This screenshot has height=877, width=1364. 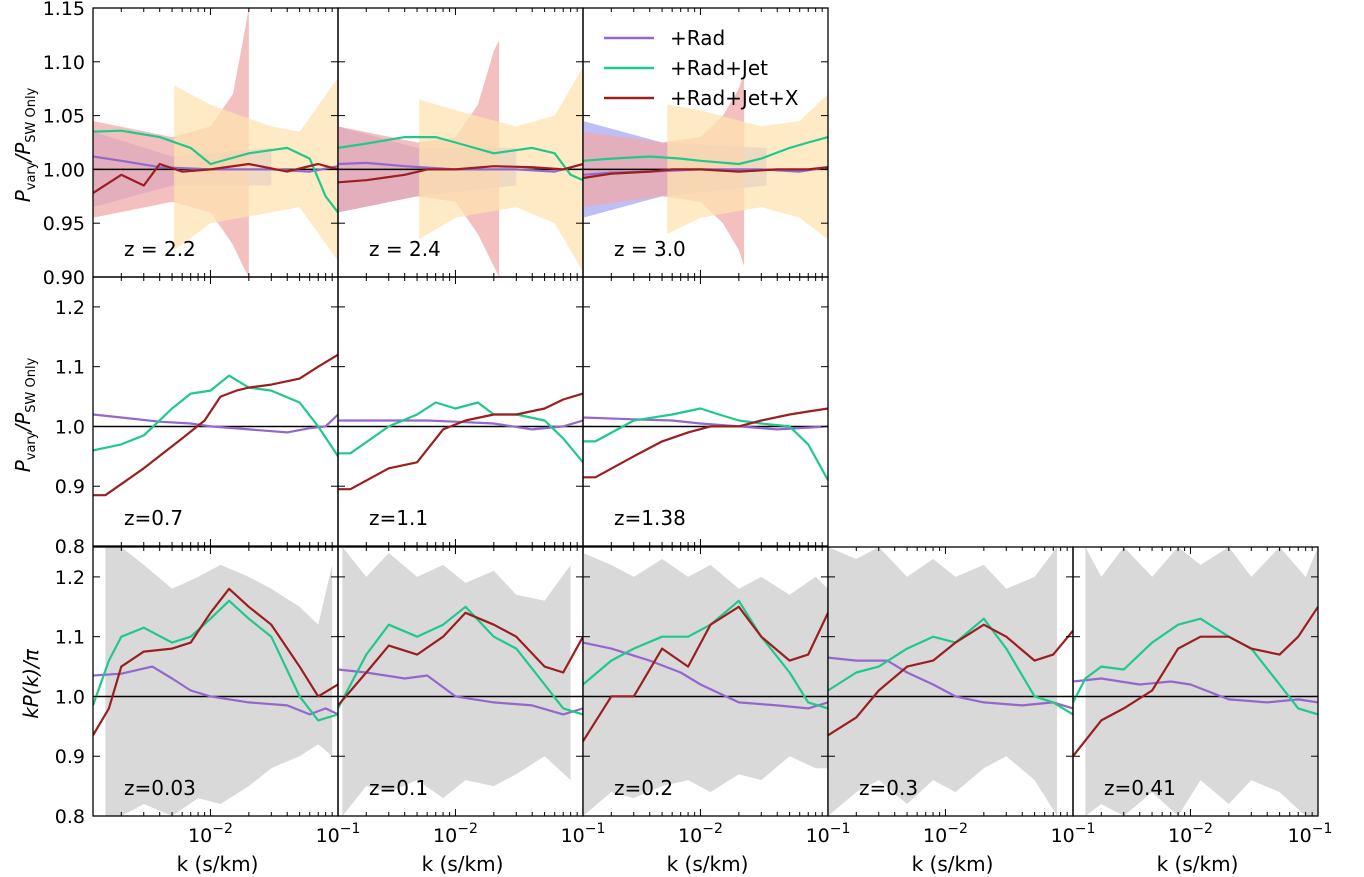 What do you see at coordinates (650, 249) in the screenshot?
I see `panel-label: z = 3.0` at bounding box center [650, 249].